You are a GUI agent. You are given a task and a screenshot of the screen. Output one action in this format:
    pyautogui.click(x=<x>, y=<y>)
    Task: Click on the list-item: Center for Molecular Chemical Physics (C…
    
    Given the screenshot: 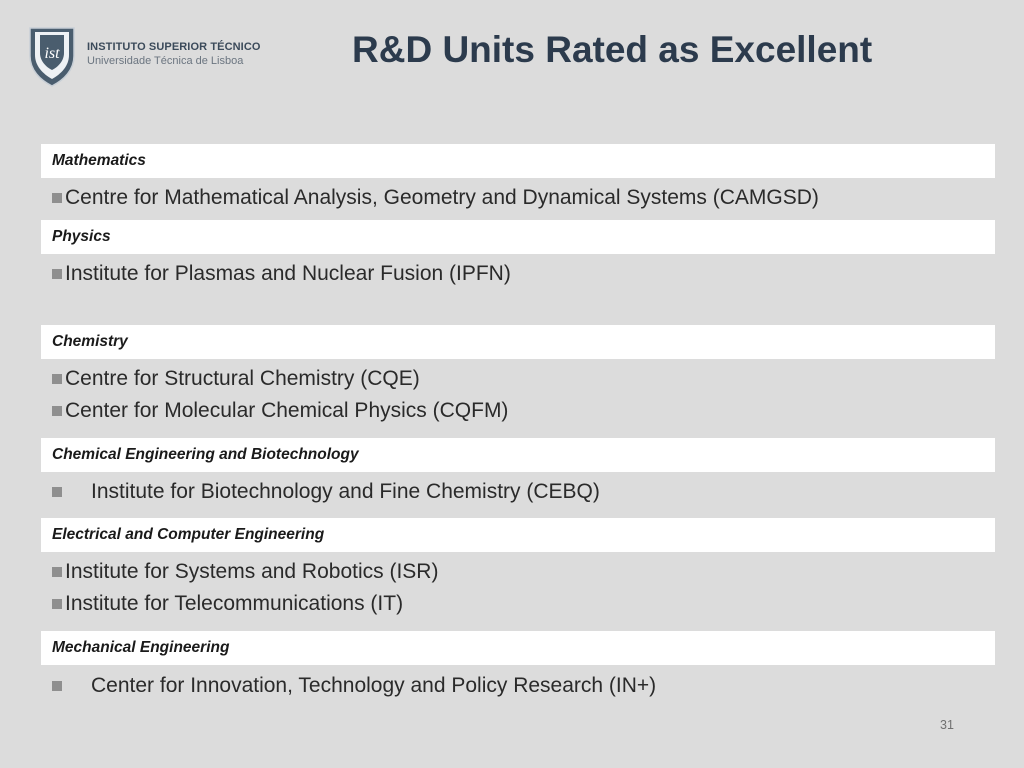 What is the action you would take?
    pyautogui.click(x=280, y=411)
    